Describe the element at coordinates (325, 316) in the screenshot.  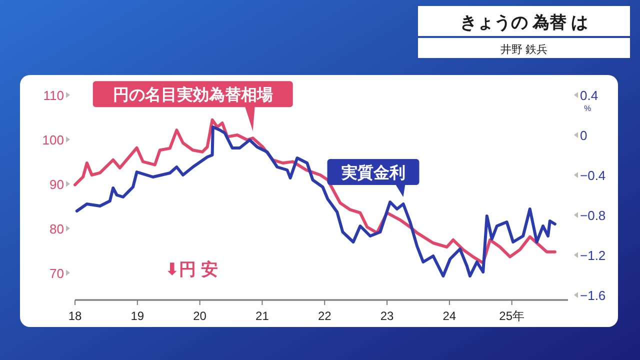
I see `x-tick-label: 22` at that location.